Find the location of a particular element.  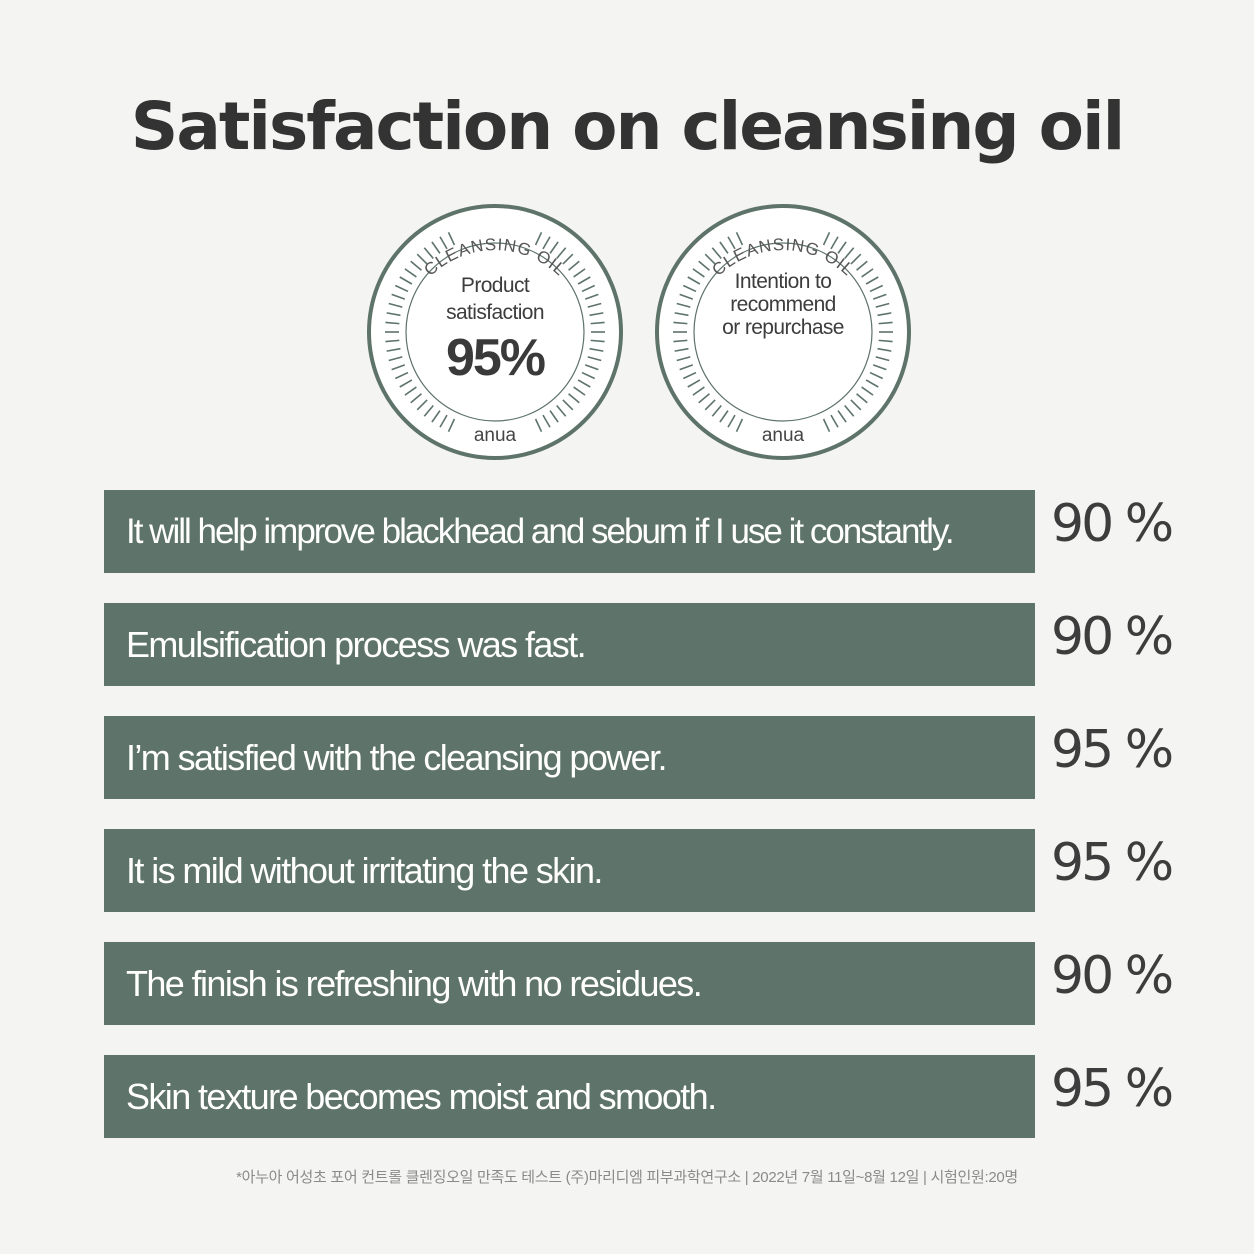

page-title: Satisfaction on cleansing oil is located at coordinates (627, 126).